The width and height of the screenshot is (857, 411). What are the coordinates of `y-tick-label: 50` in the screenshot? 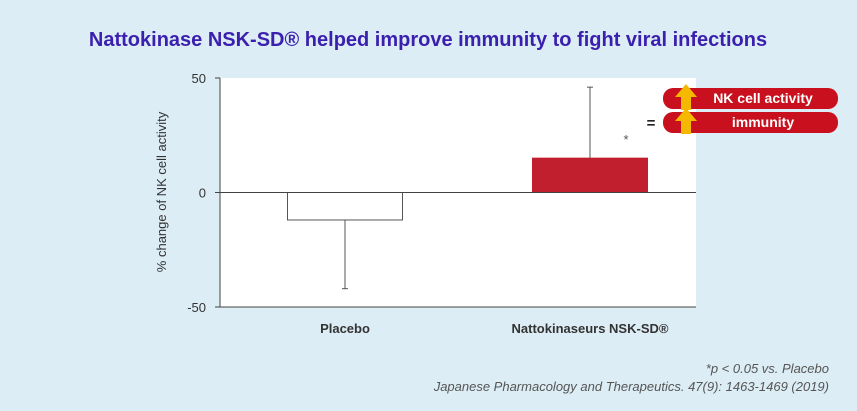 It's located at (199, 78).